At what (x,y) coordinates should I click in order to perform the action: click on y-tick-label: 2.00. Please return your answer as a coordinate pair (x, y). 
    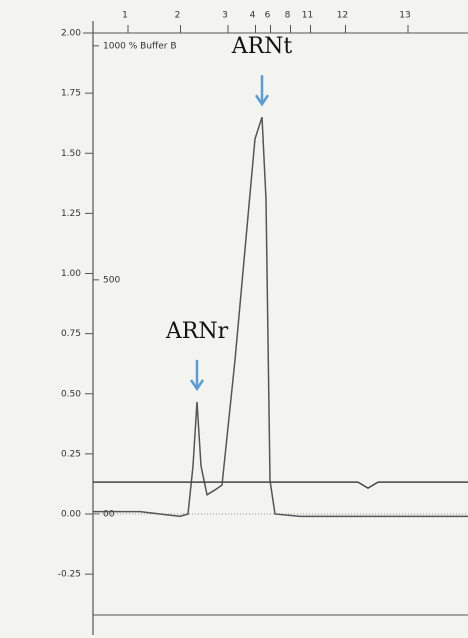
    Looking at the image, I should click on (71, 34).